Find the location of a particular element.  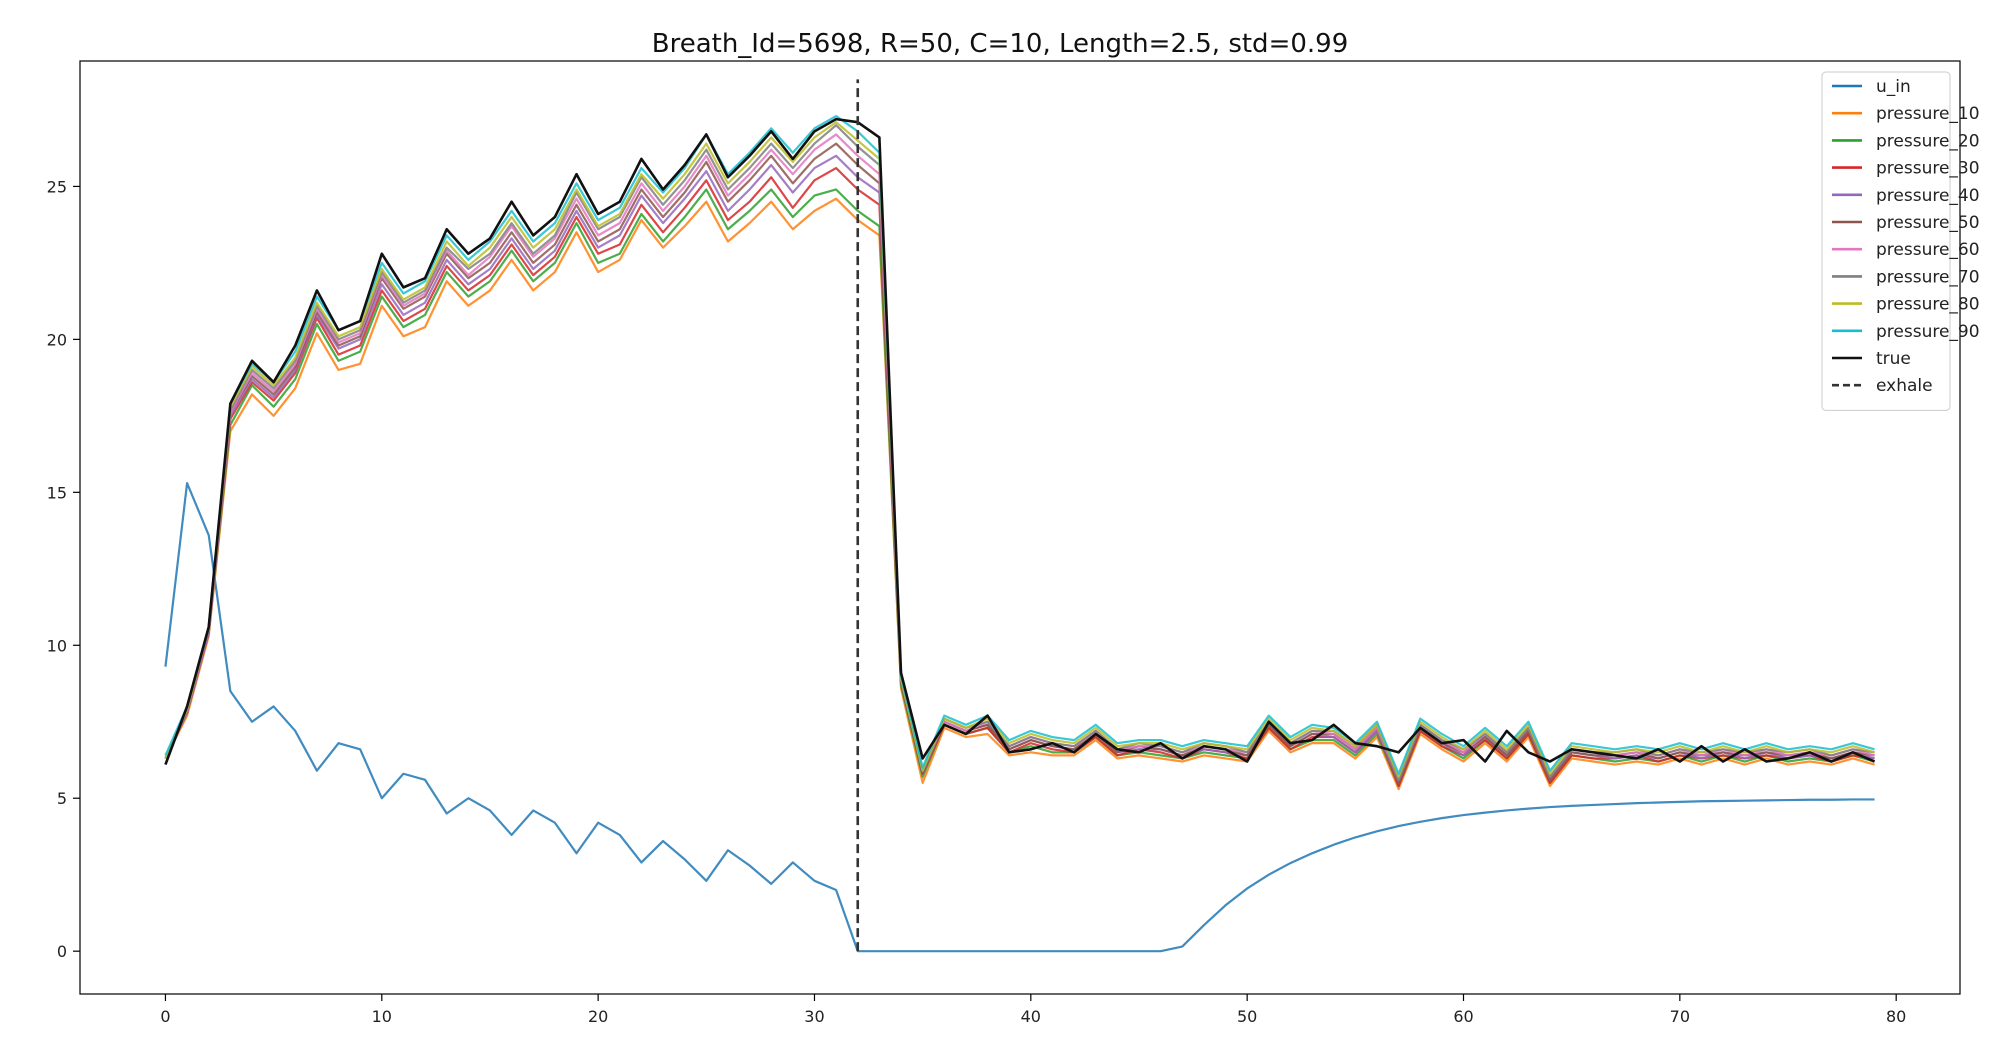

y-tick-label: 0 is located at coordinates (62, 951).